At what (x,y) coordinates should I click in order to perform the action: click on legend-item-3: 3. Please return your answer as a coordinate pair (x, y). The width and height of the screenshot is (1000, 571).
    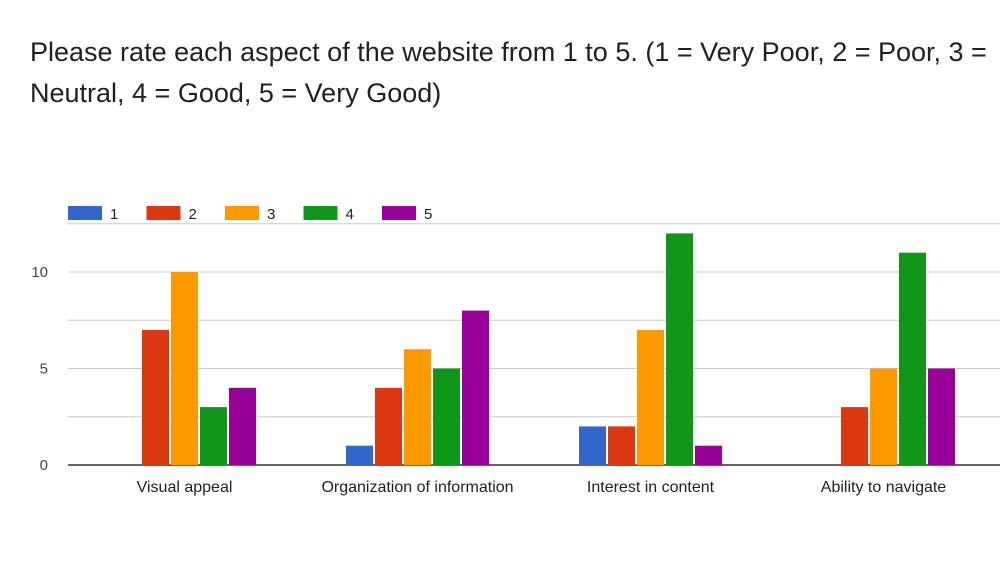
    Looking at the image, I should click on (250, 214).